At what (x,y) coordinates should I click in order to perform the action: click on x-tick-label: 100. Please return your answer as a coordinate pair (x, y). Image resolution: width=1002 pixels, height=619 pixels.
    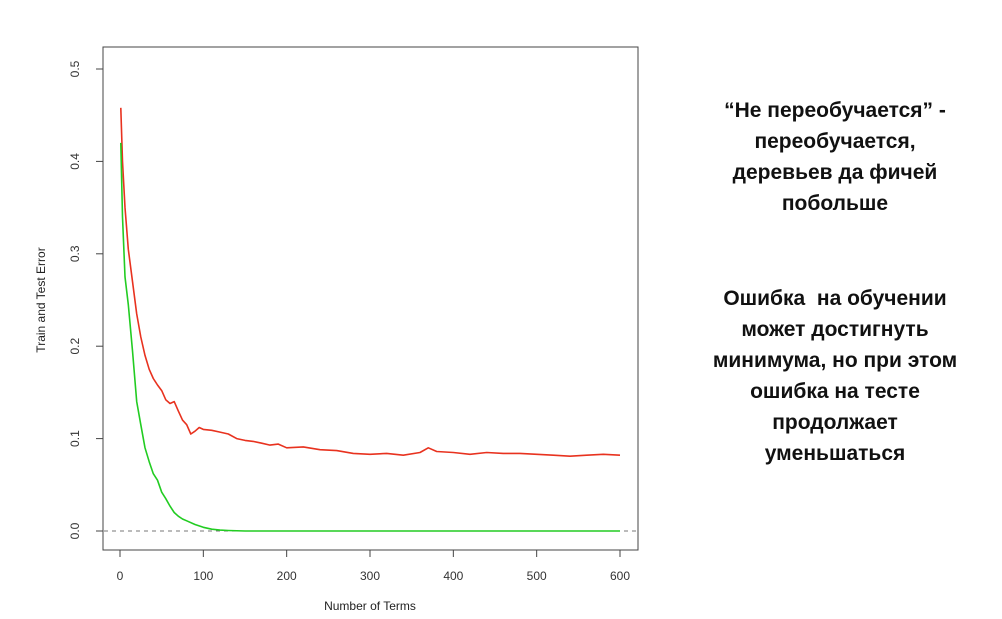
    Looking at the image, I should click on (203, 576).